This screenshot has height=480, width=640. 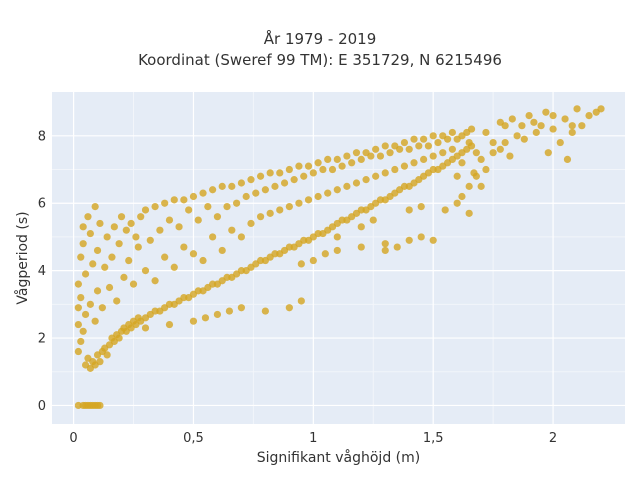 I want to click on x-axis-label: Signifikant våghöjd (m), so click(x=338, y=457).